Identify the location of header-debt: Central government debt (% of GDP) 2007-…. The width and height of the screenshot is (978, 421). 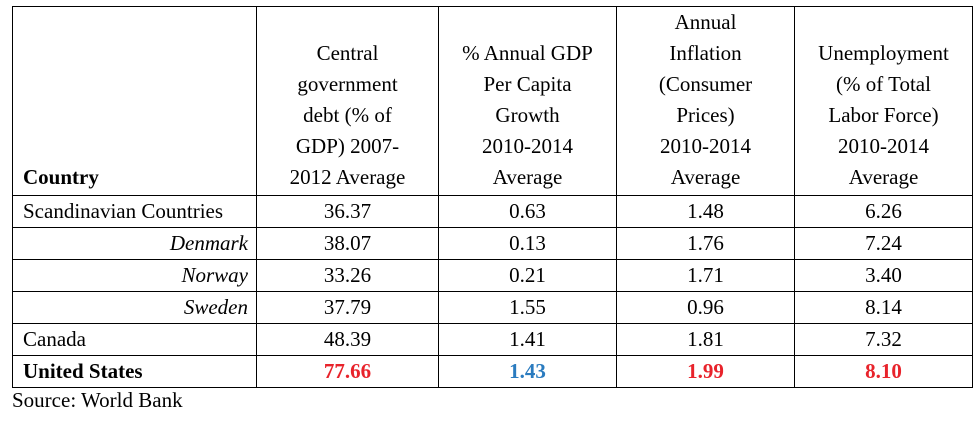
(347, 101).